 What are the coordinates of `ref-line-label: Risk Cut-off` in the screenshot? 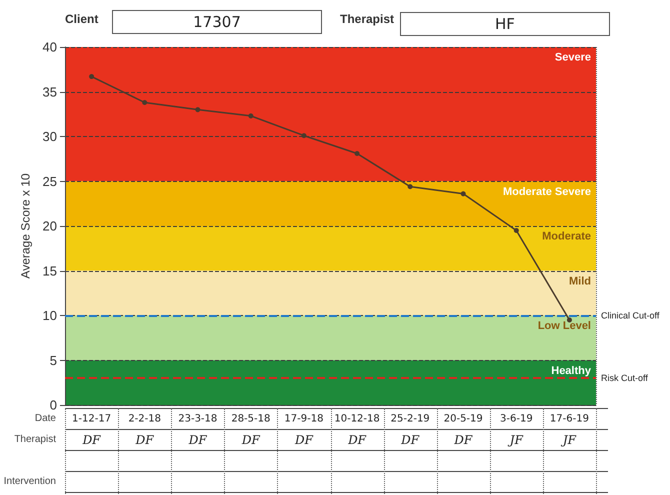 It's located at (624, 378).